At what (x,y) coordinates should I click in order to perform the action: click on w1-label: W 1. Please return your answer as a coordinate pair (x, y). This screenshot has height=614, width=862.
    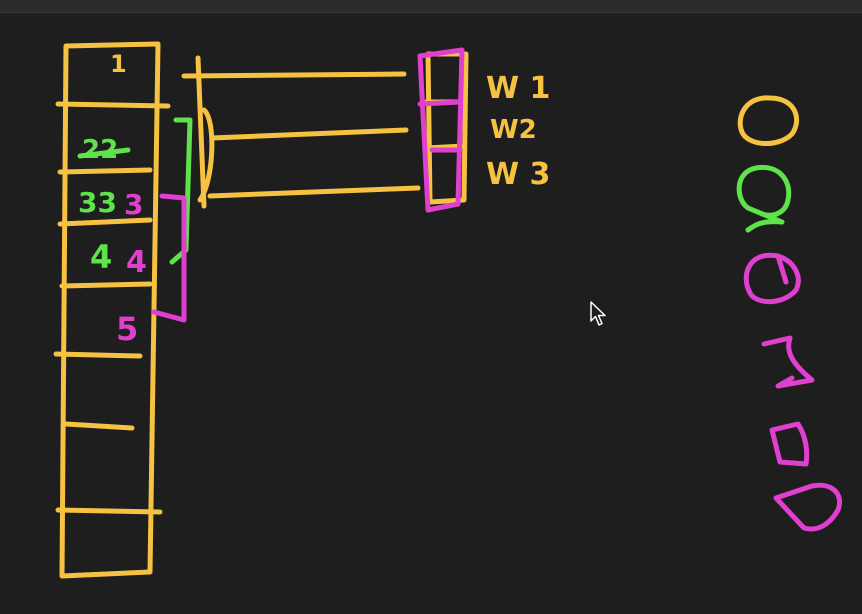
    Looking at the image, I should click on (518, 88).